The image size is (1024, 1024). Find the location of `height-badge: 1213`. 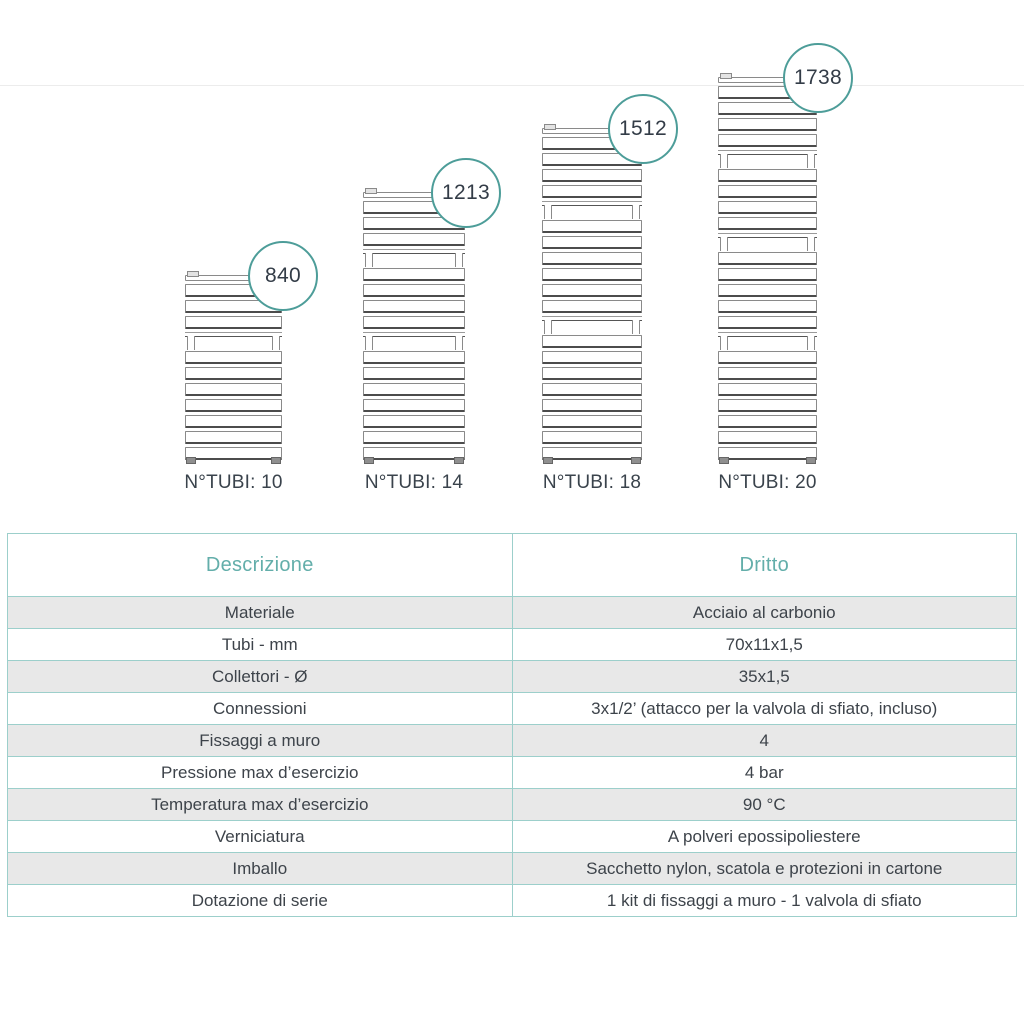

height-badge: 1213 is located at coordinates (466, 193).